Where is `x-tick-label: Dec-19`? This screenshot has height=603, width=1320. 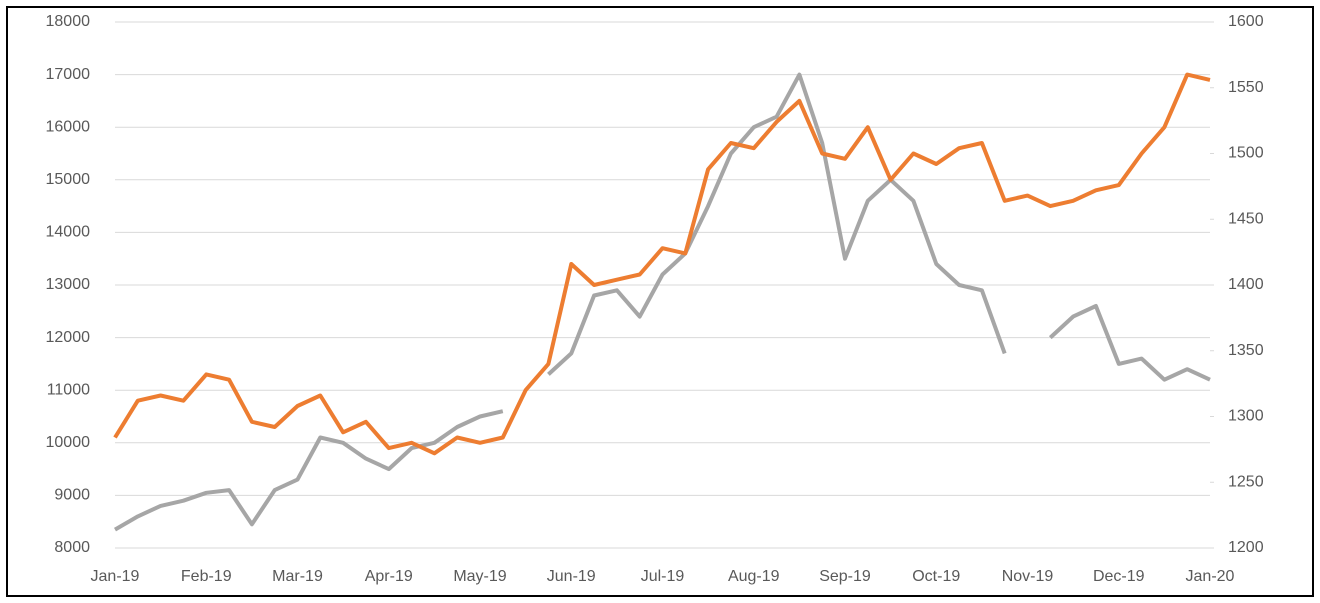 x-tick-label: Dec-19 is located at coordinates (1119, 576).